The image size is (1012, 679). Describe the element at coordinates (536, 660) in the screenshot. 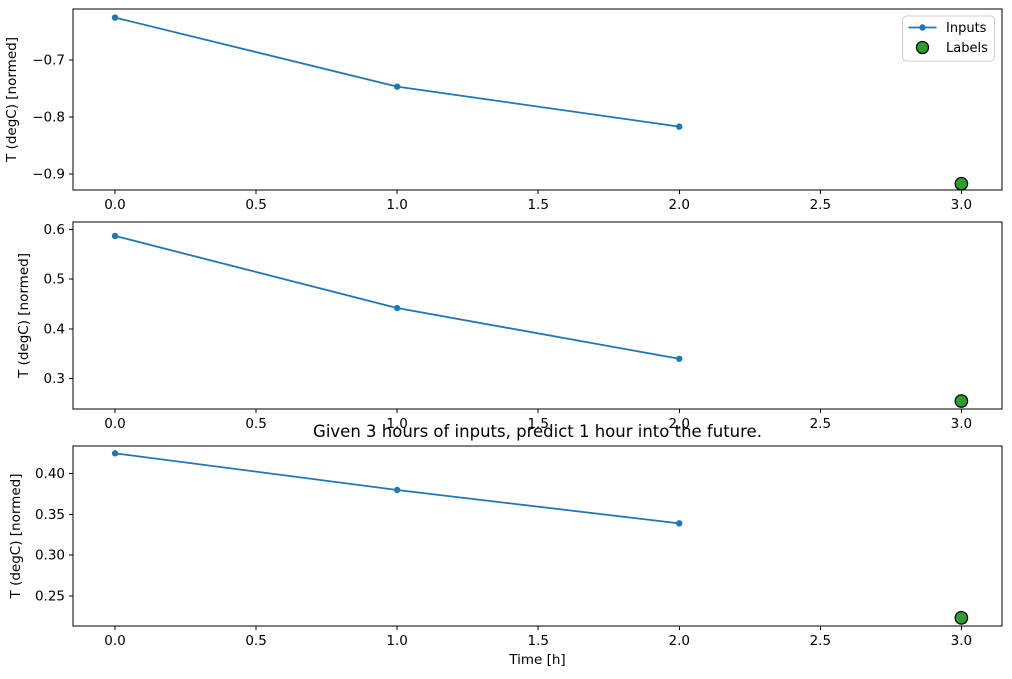

I see `x-axis-label: Time [h]` at that location.